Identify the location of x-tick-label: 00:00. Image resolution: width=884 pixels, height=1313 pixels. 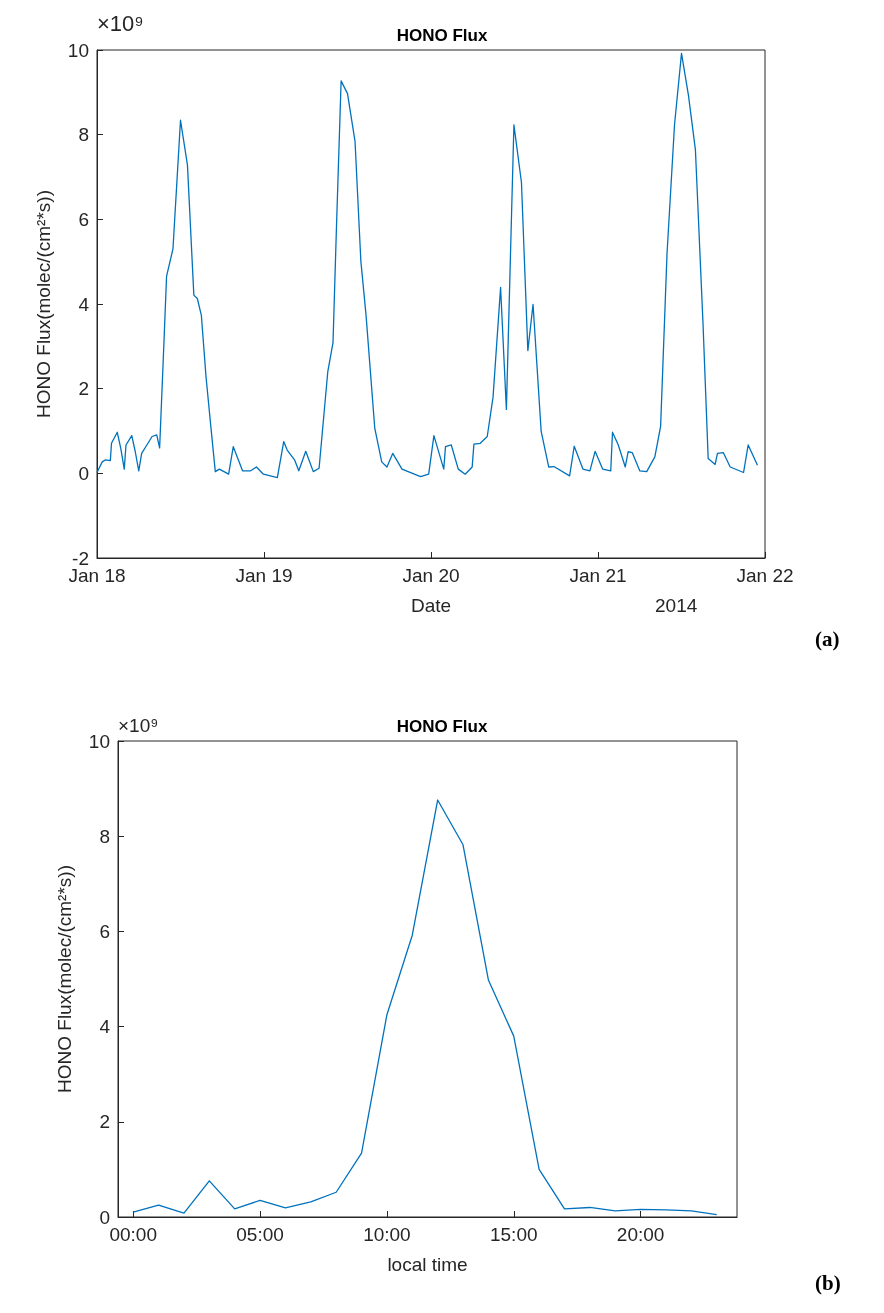
(133, 1234).